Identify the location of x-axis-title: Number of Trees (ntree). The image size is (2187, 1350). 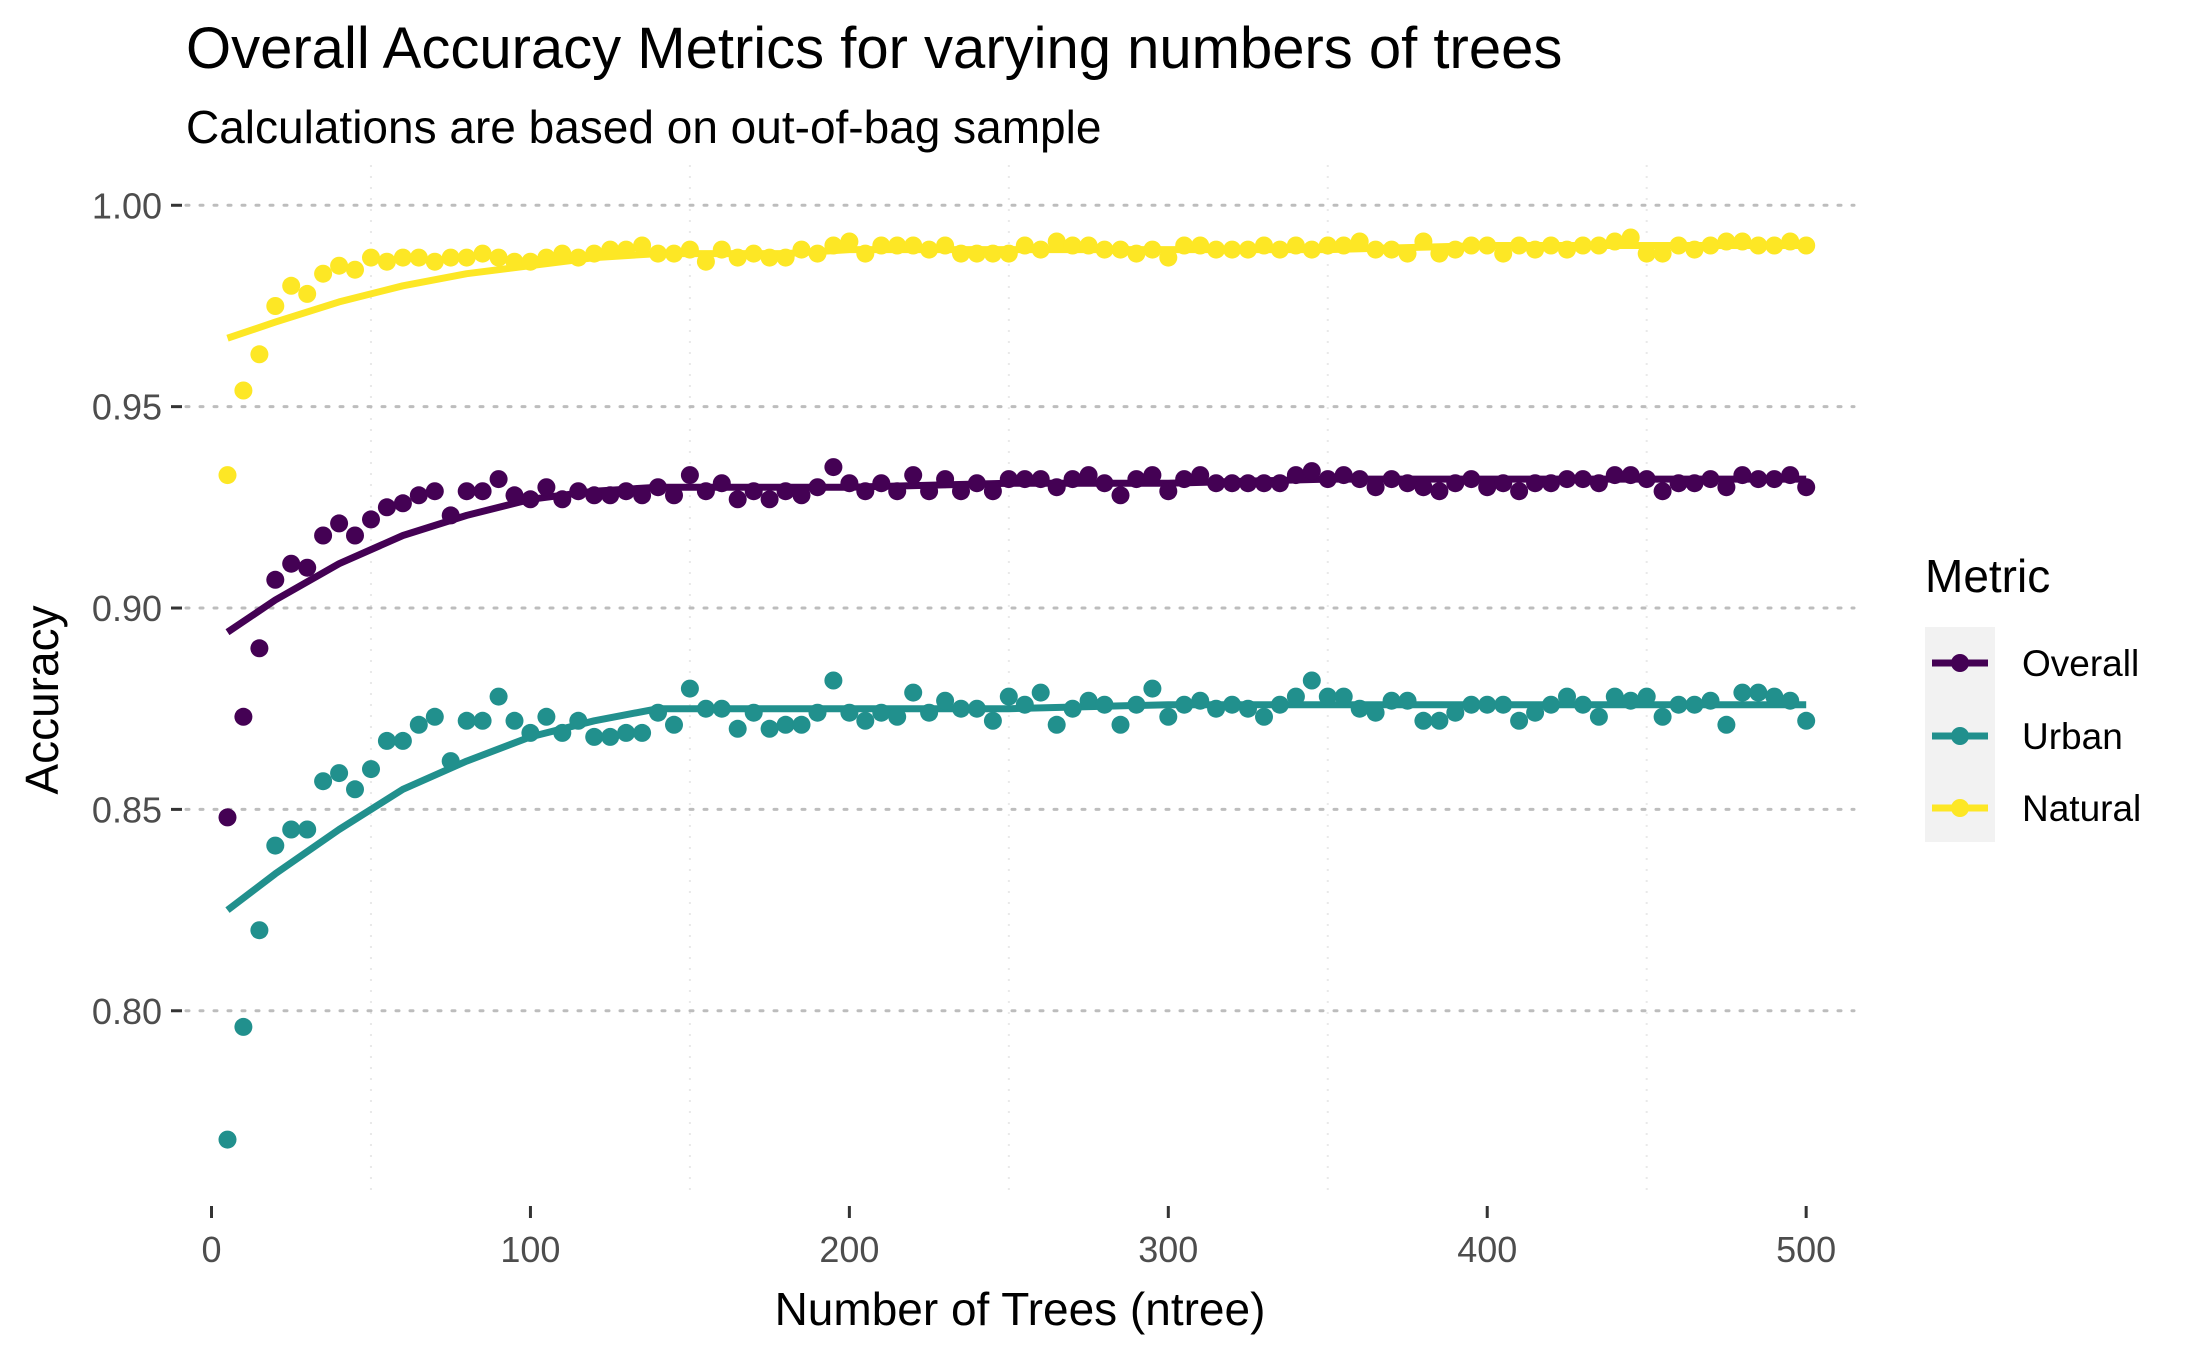
(1020, 1309).